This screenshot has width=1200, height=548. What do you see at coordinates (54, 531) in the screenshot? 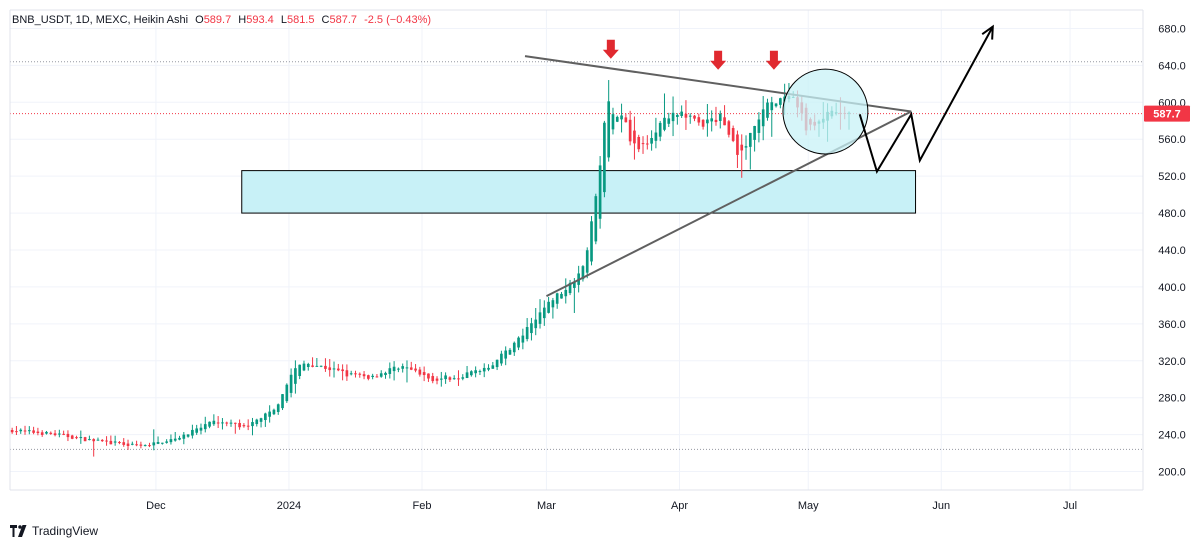
I see `brand-footer: TradingView` at bounding box center [54, 531].